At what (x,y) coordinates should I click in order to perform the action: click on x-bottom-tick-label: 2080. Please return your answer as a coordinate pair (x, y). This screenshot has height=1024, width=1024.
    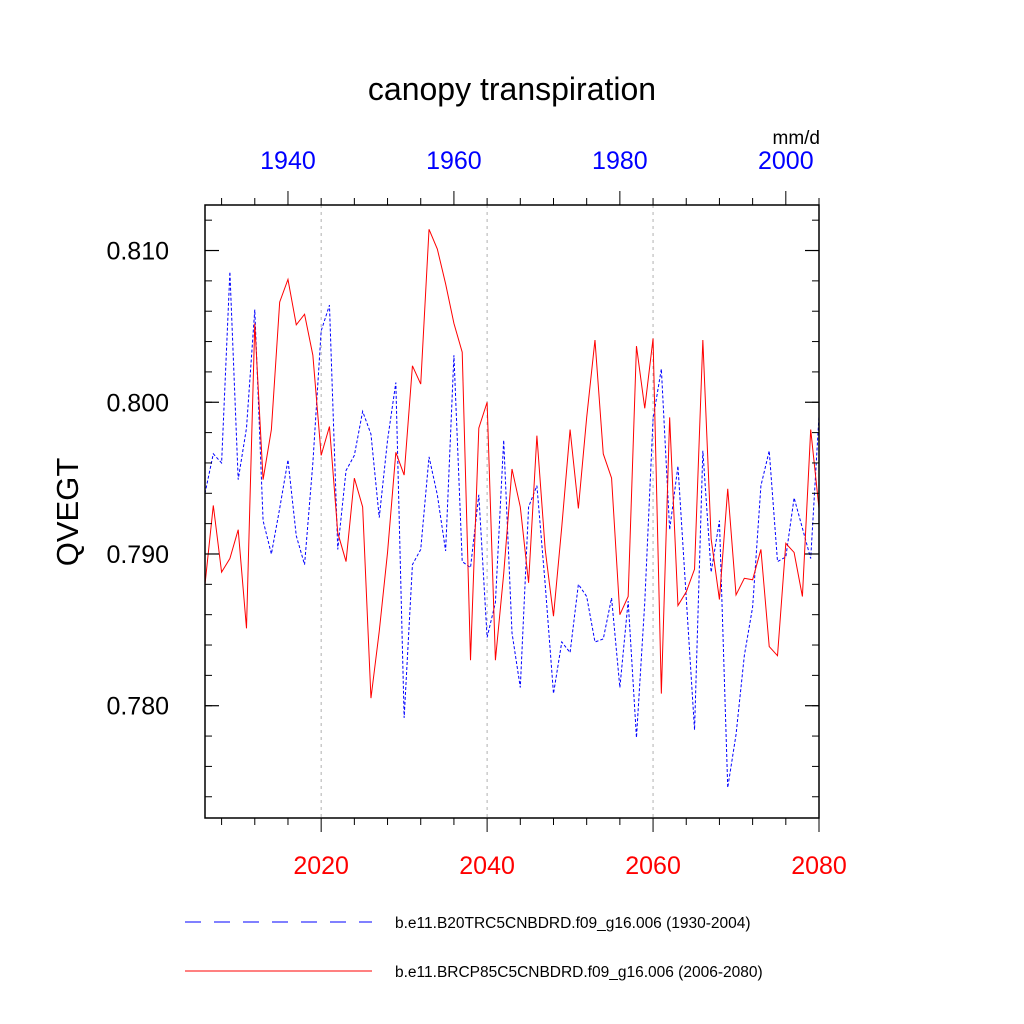
    Looking at the image, I should click on (819, 866).